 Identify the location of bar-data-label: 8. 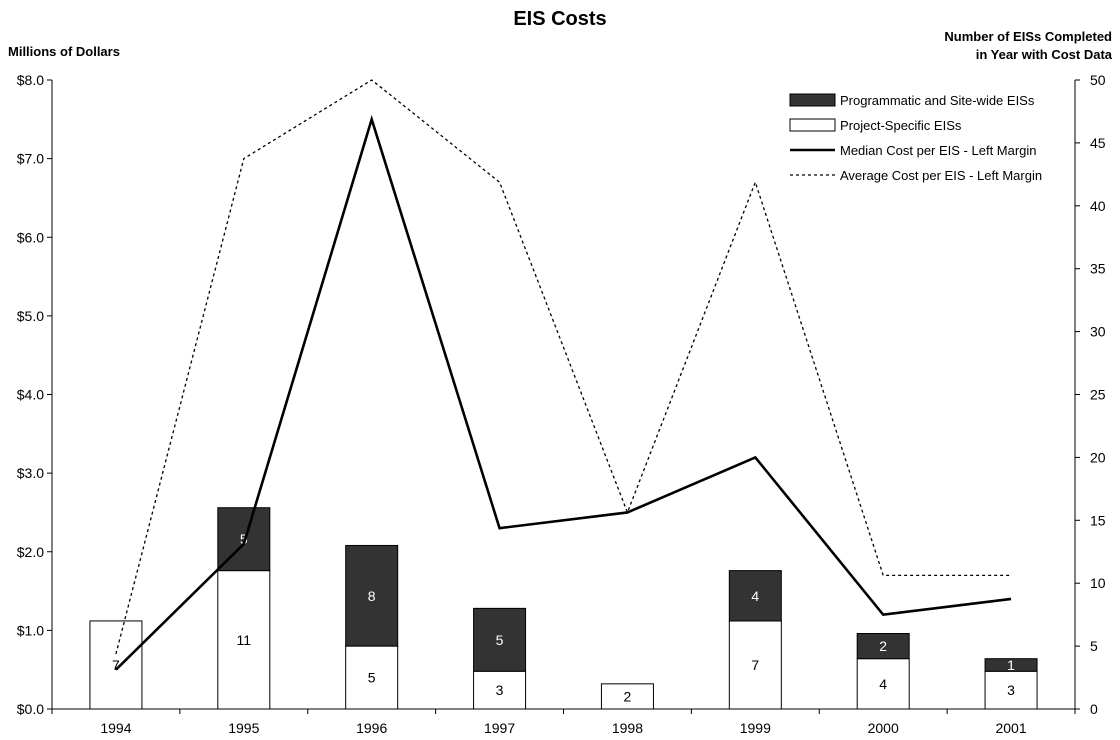
(372, 596).